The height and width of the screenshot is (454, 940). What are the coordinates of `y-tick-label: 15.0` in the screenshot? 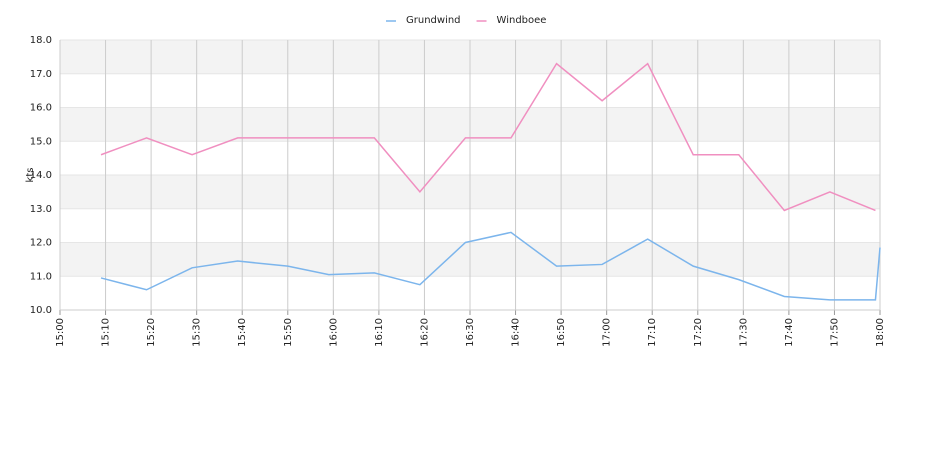 It's located at (41, 141).